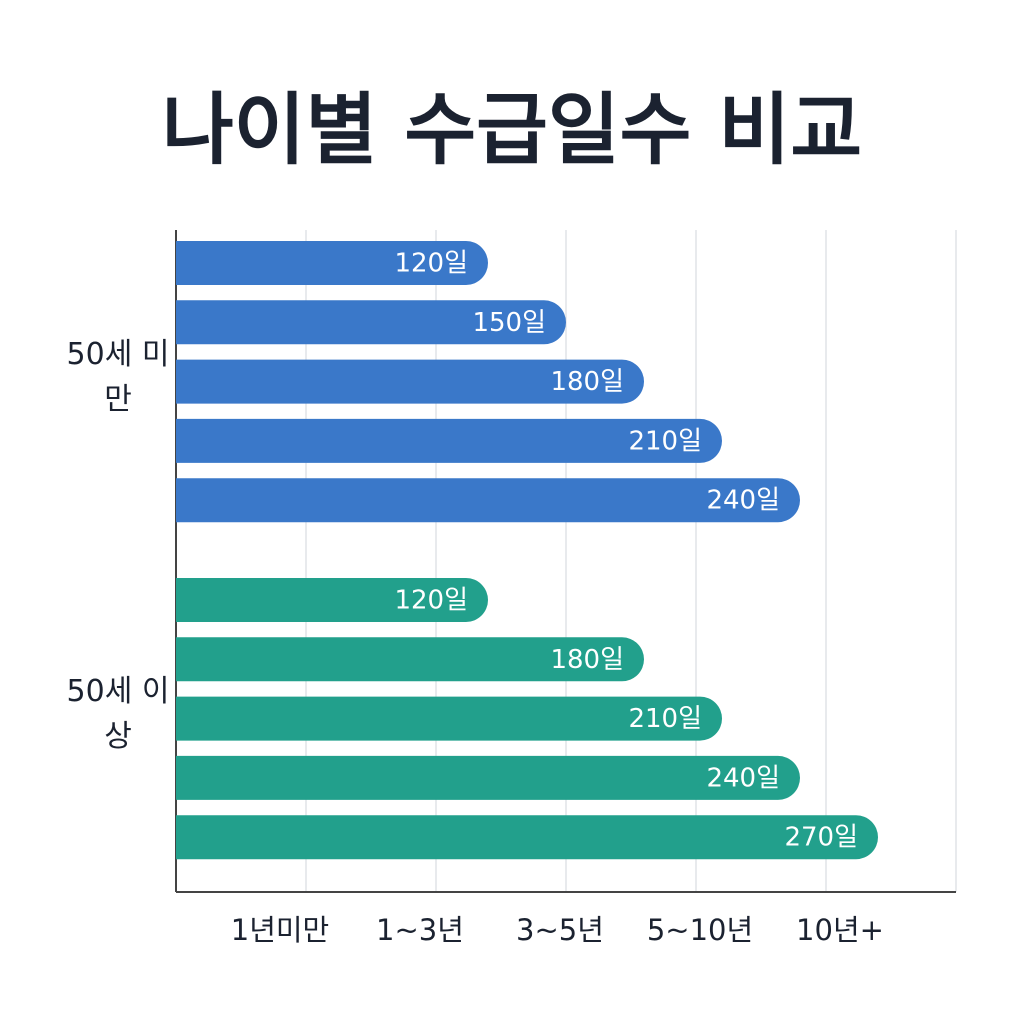 The image size is (1024, 1024). I want to click on x-tick-label: 10년+, so click(840, 930).